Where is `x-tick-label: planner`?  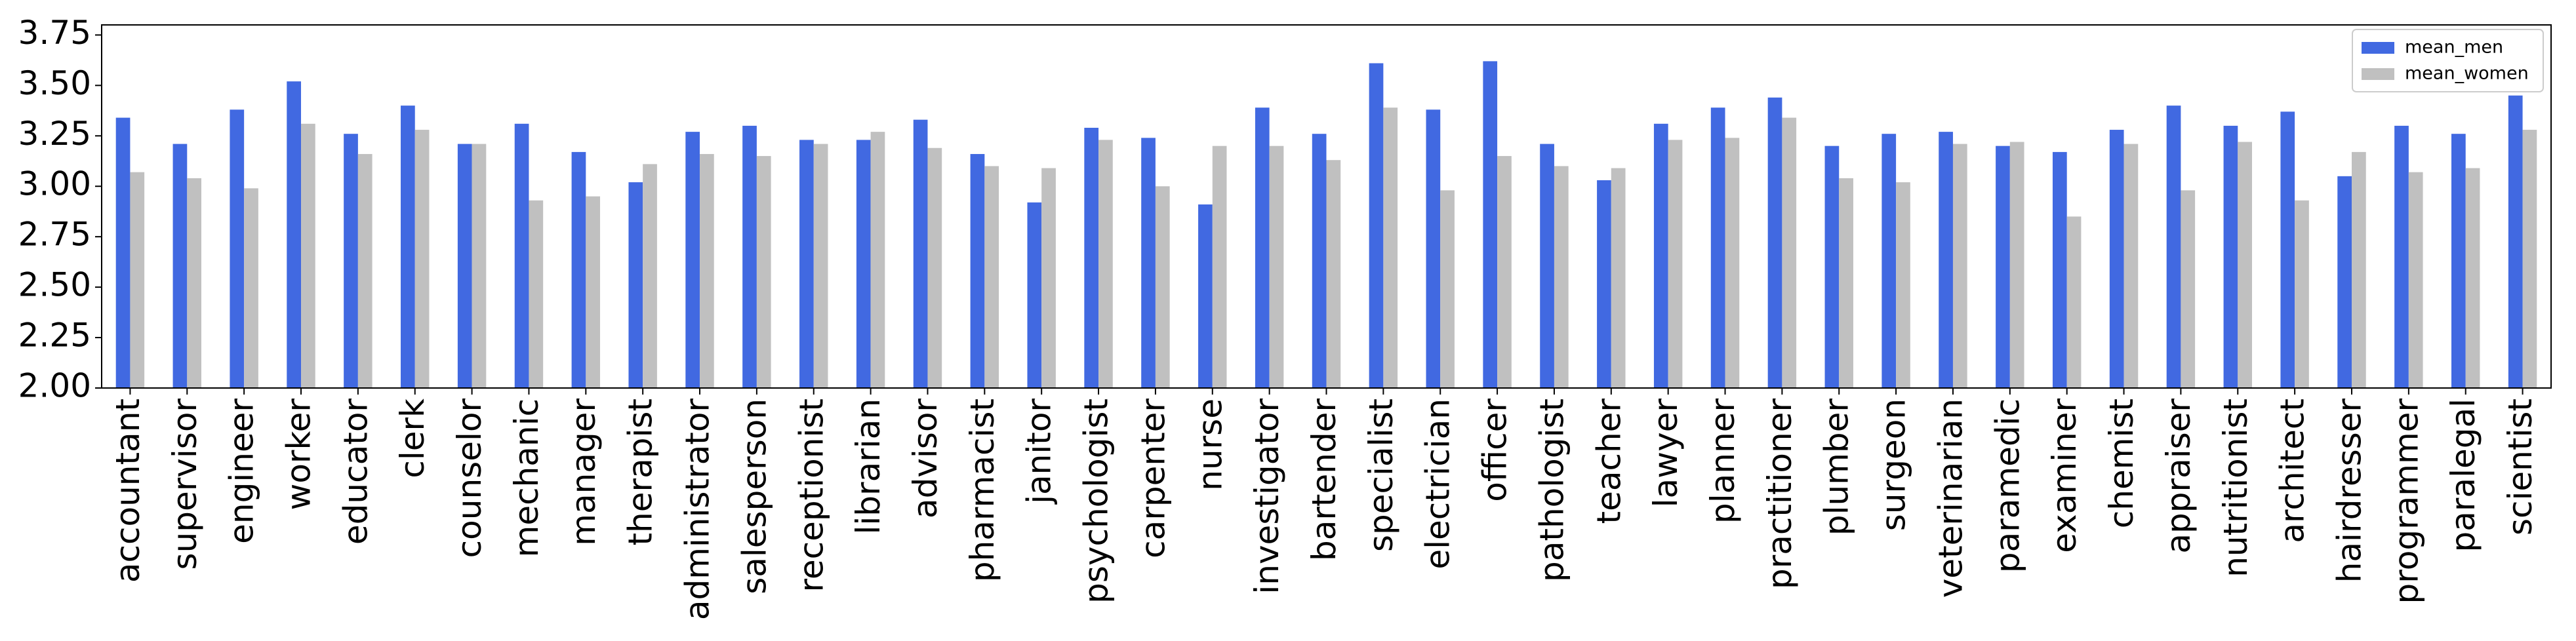 x-tick-label: planner is located at coordinates (1723, 461).